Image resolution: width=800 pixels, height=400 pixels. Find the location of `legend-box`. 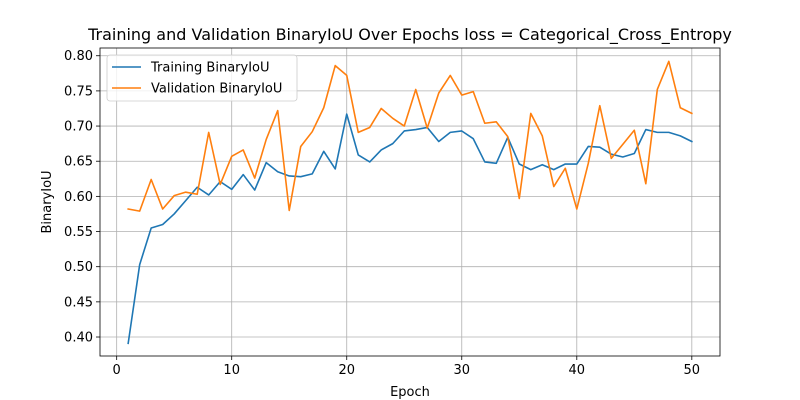

legend-box is located at coordinates (202, 78).